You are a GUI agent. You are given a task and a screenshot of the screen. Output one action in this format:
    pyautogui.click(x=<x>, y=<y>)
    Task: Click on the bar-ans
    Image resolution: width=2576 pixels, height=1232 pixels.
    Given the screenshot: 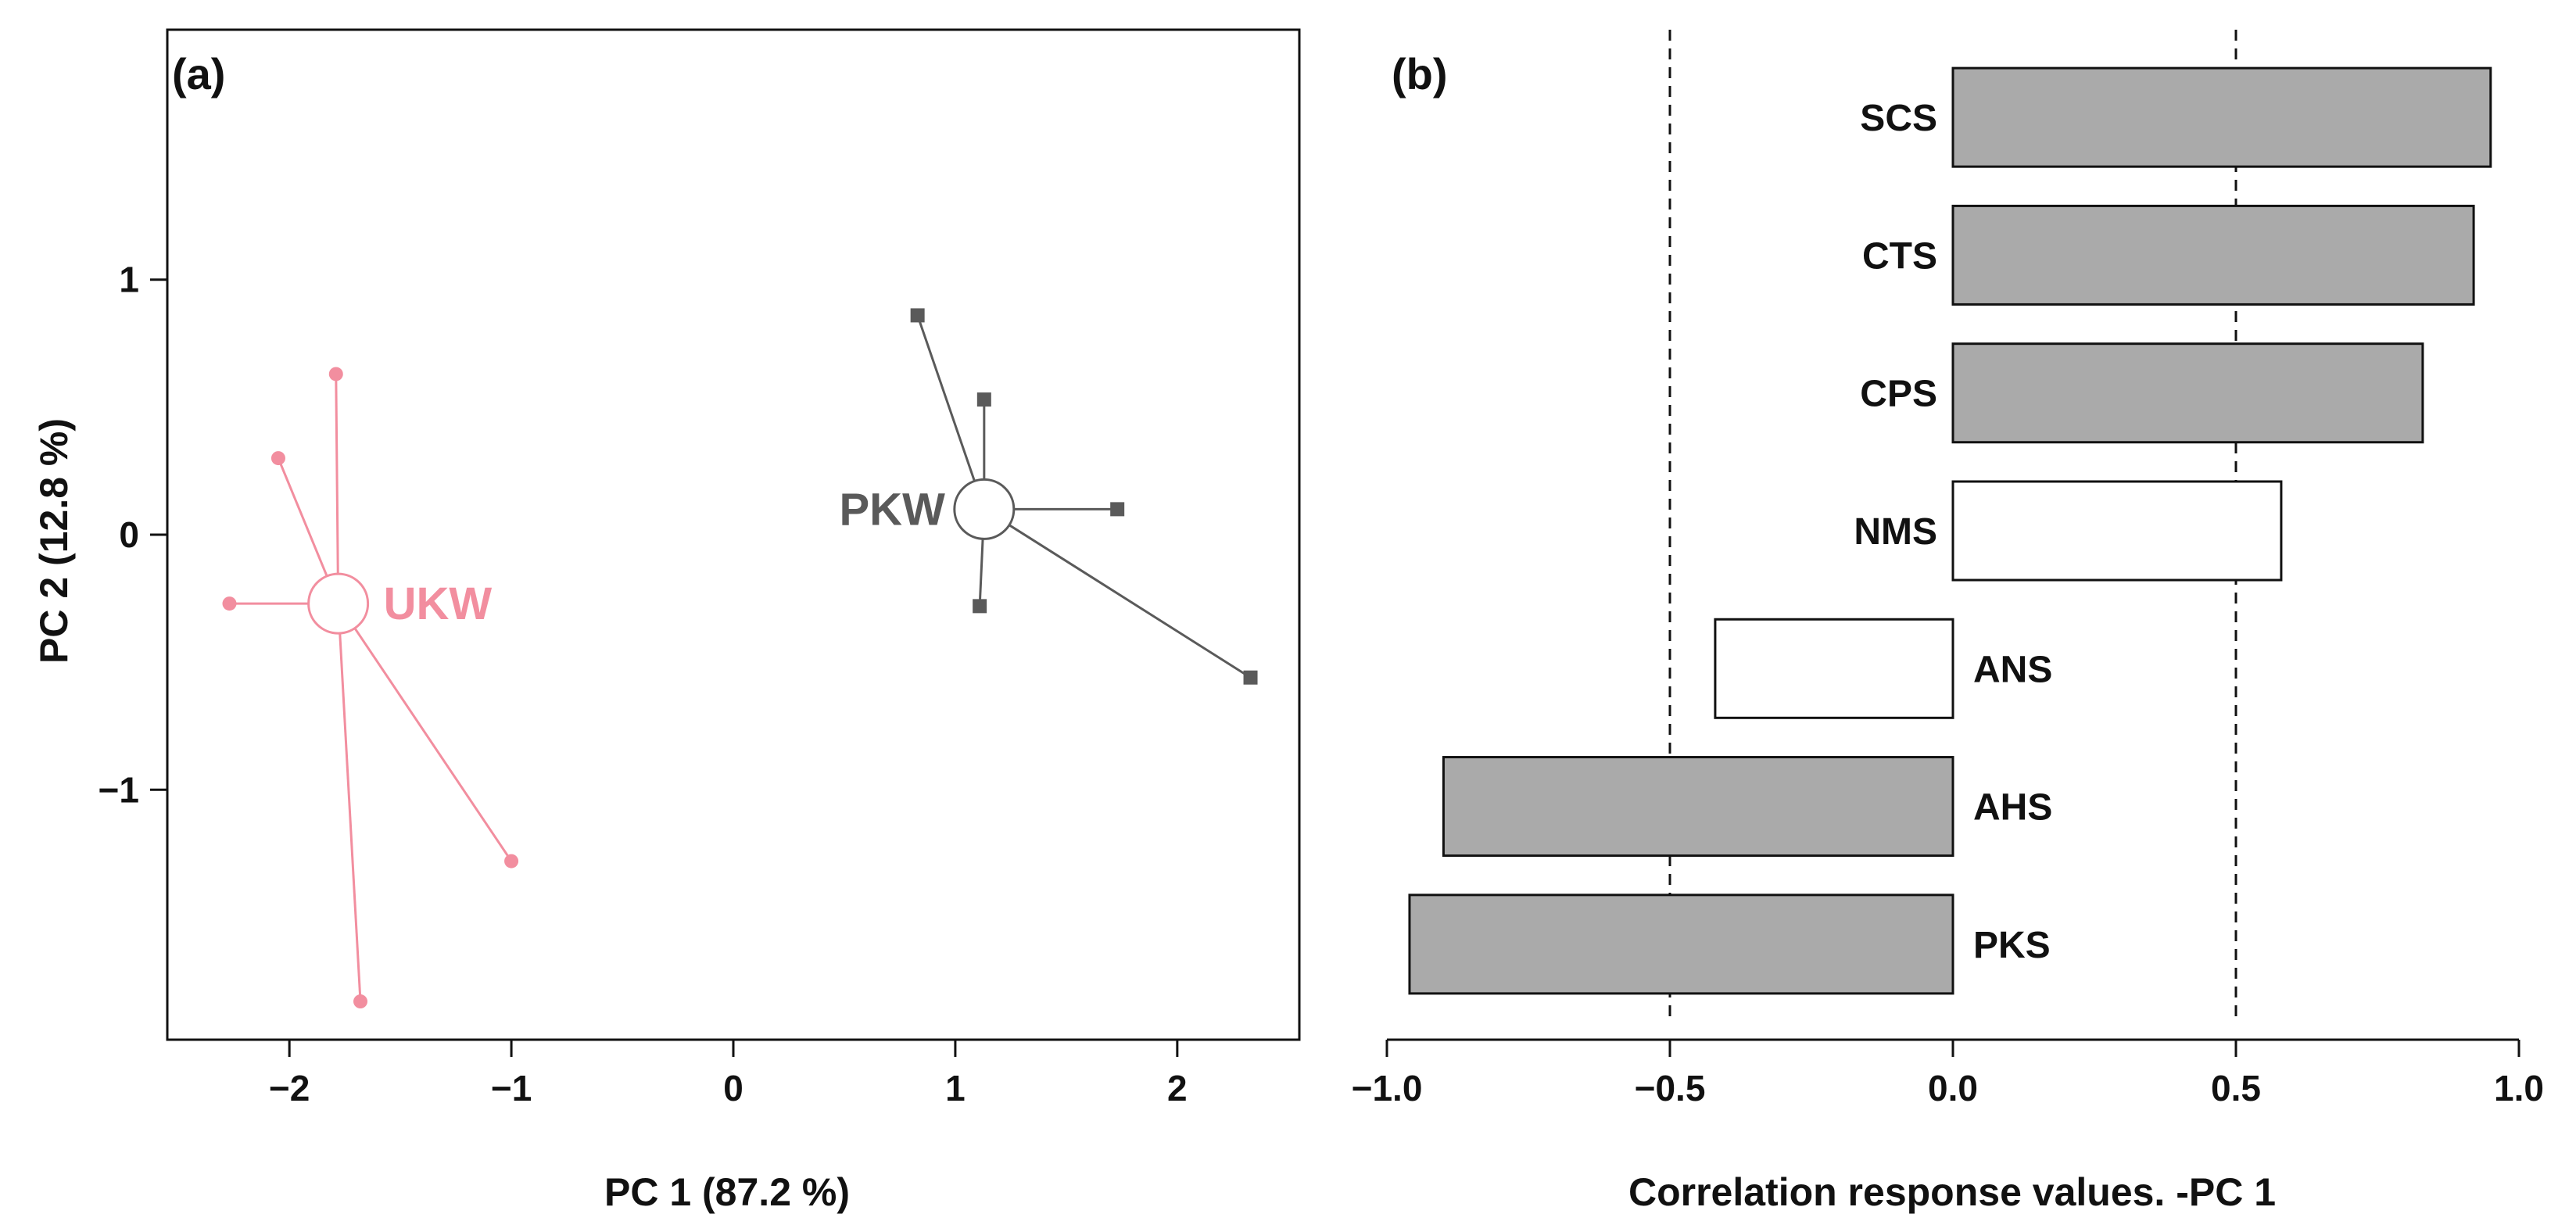 What is the action you would take?
    pyautogui.click(x=1834, y=668)
    